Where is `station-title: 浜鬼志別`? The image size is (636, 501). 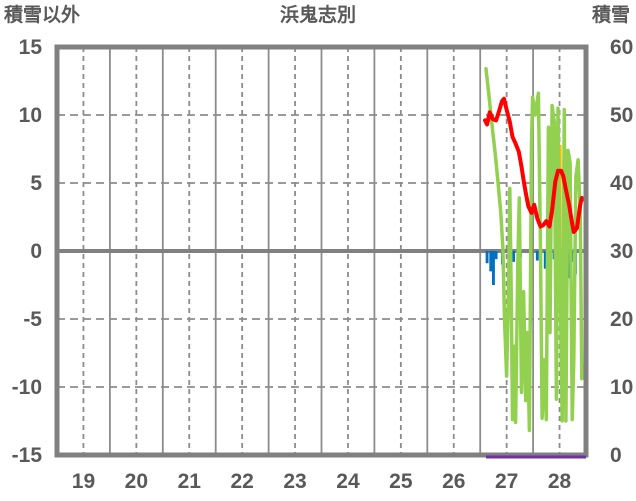
station-title: 浜鬼志別 is located at coordinates (317, 15).